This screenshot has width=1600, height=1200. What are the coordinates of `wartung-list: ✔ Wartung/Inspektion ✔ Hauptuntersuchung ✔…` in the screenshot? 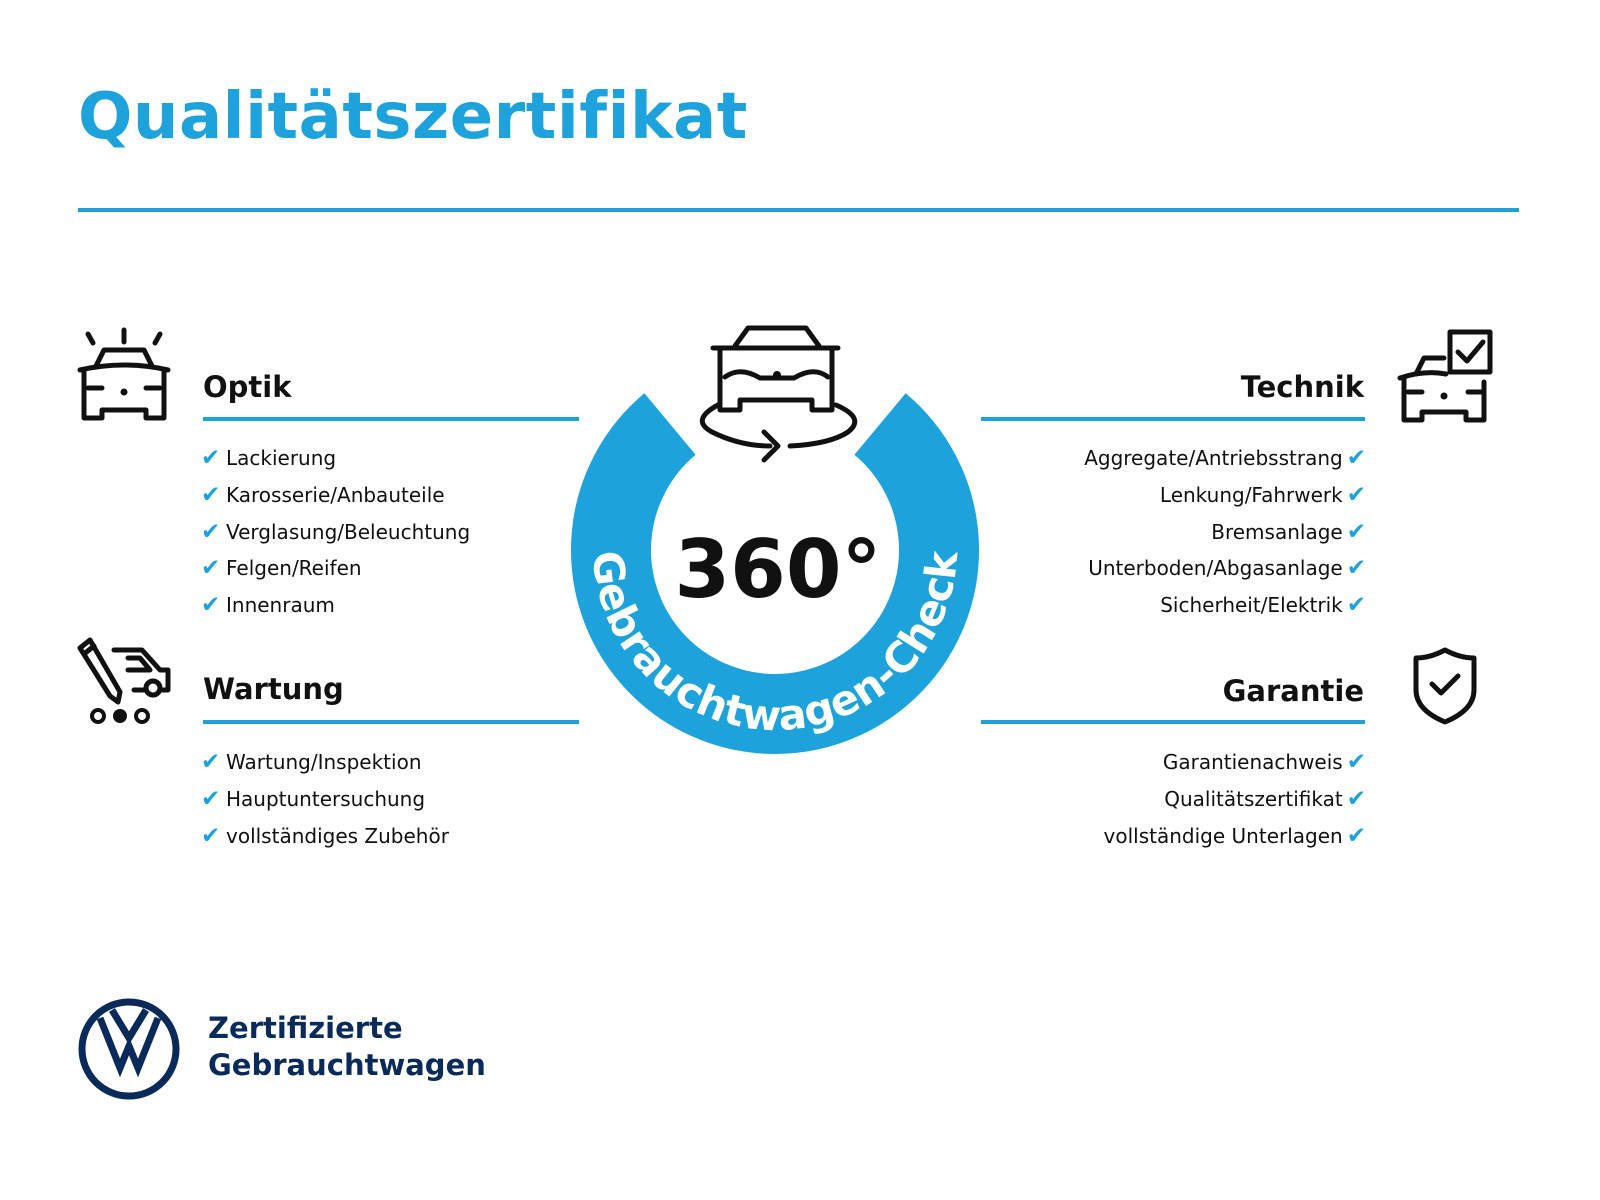 It's located at (325, 799).